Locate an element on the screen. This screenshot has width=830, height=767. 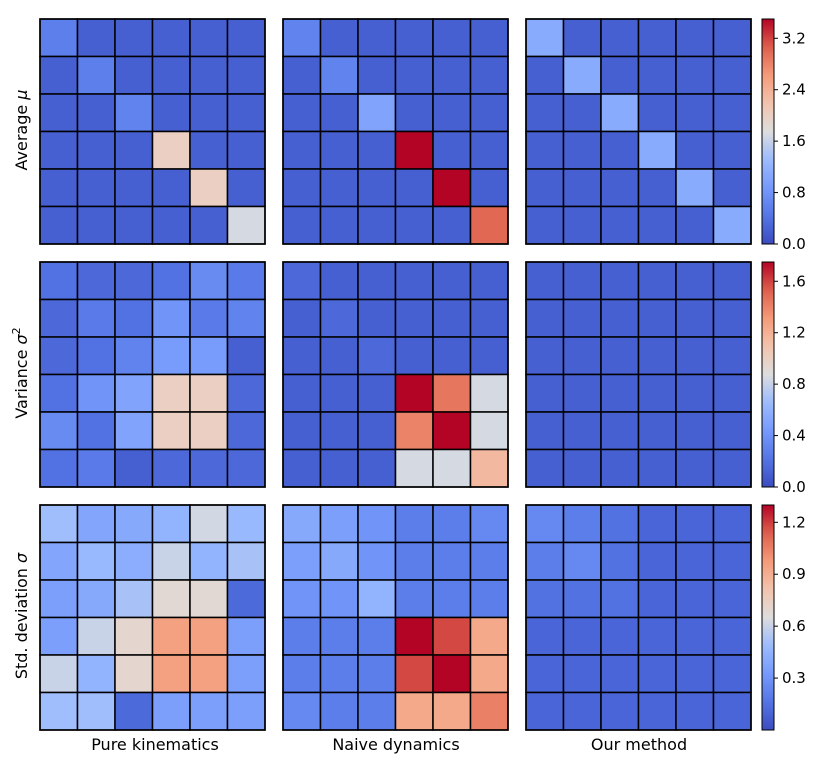
panel-r0-c2 is located at coordinates (638, 131).